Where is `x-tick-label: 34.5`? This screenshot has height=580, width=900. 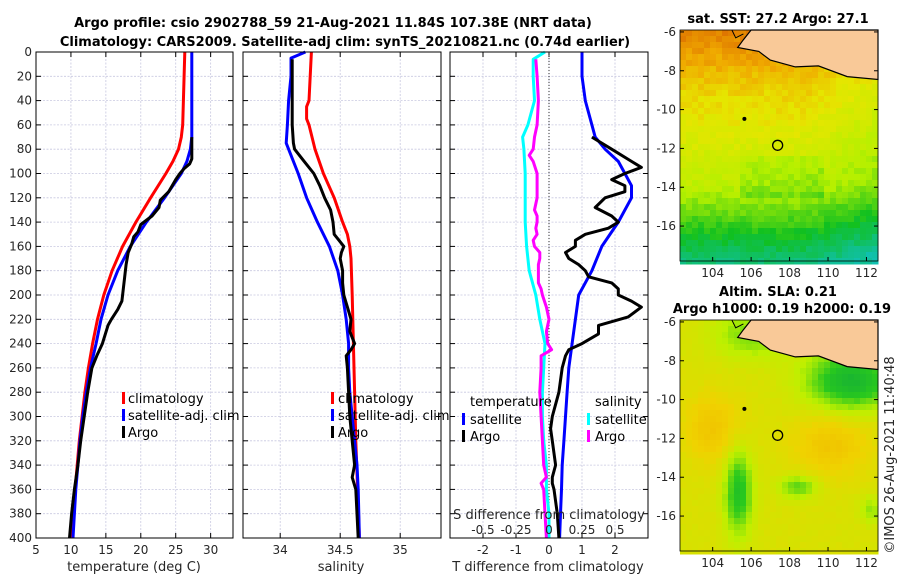 x-tick-label: 34.5 is located at coordinates (340, 550).